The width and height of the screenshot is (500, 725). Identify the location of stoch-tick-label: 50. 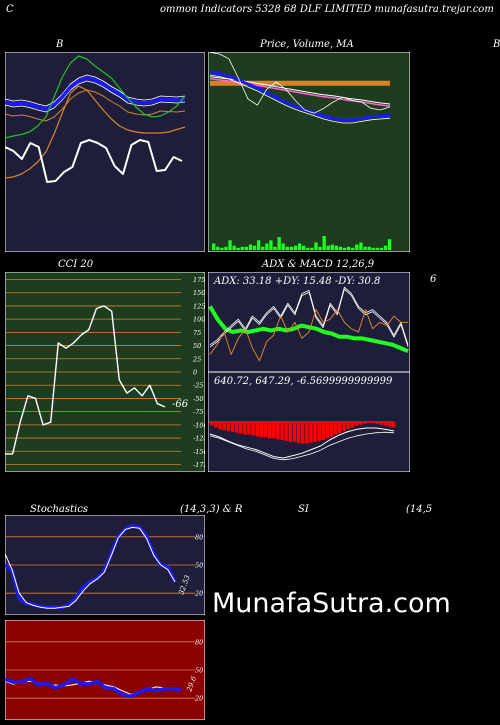
(199, 566).